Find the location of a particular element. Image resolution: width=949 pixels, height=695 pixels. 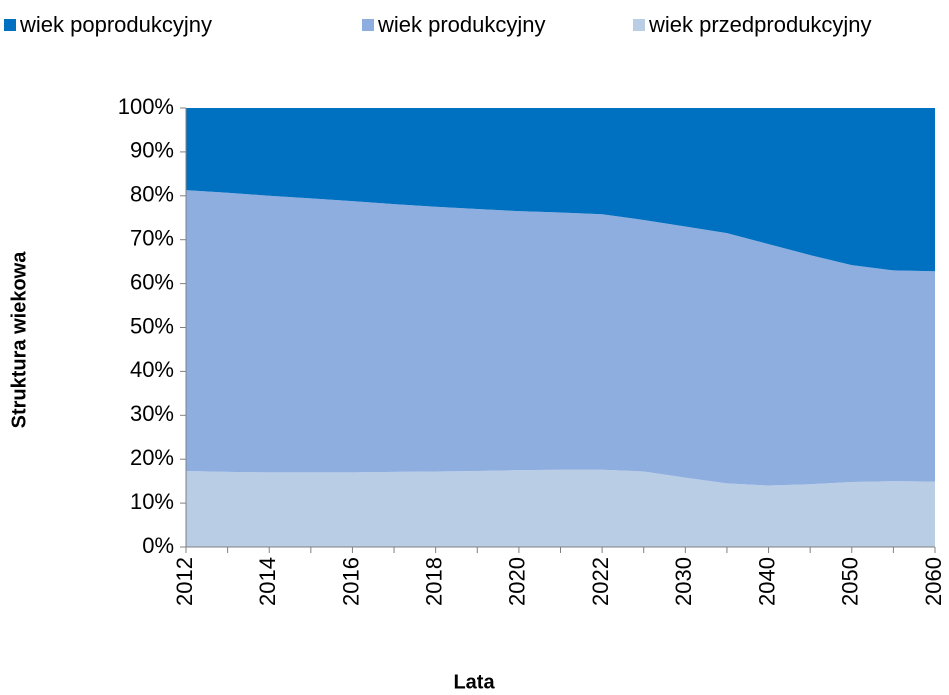

x-tick-label: 2018 is located at coordinates (433, 581).